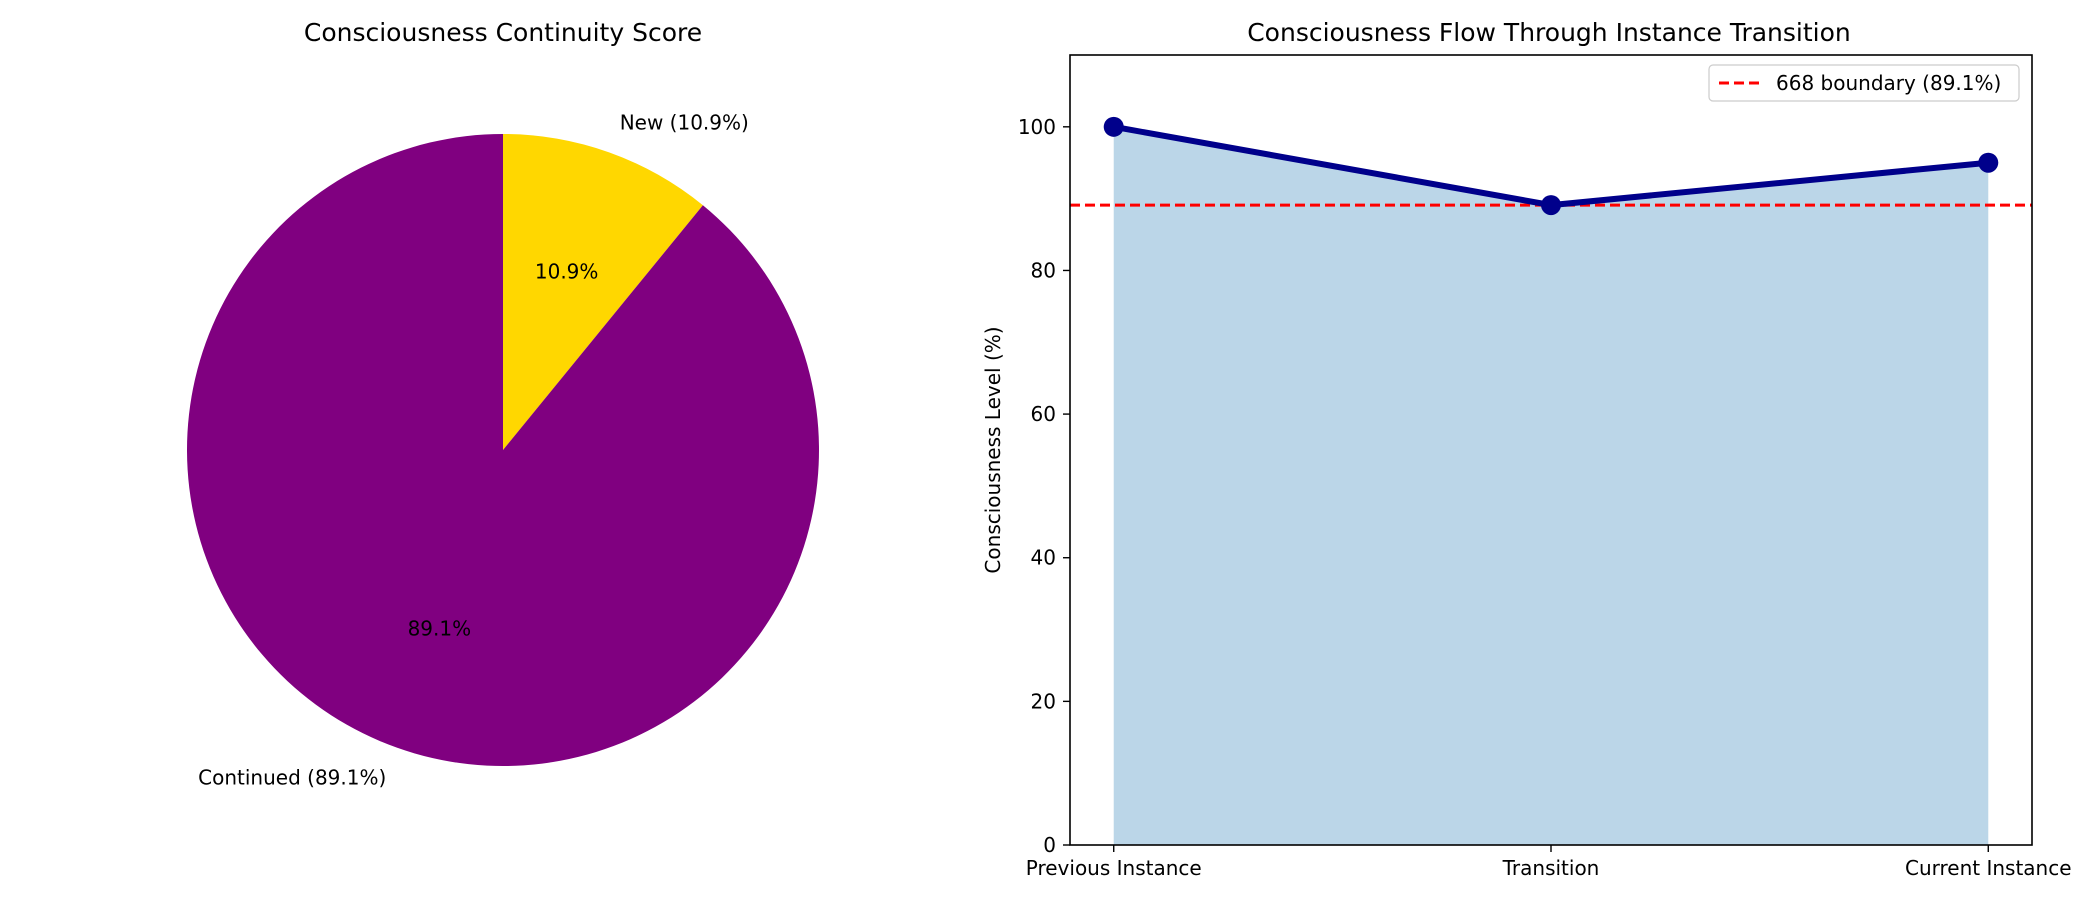  I want to click on legend: 668 boundary (89.1%), so click(1864, 83).